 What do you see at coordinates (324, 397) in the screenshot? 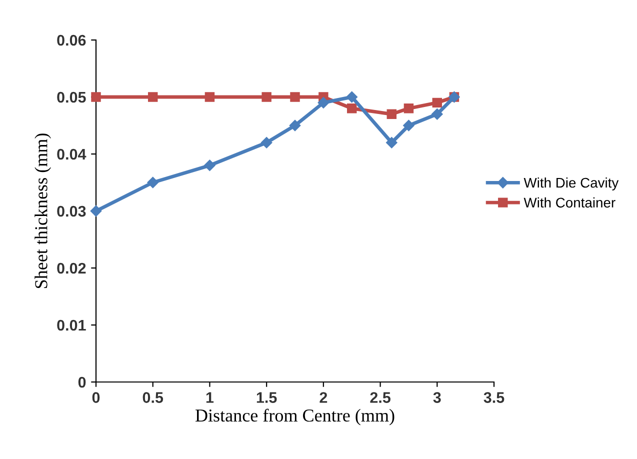
I see `x-tick-label: 2` at bounding box center [324, 397].